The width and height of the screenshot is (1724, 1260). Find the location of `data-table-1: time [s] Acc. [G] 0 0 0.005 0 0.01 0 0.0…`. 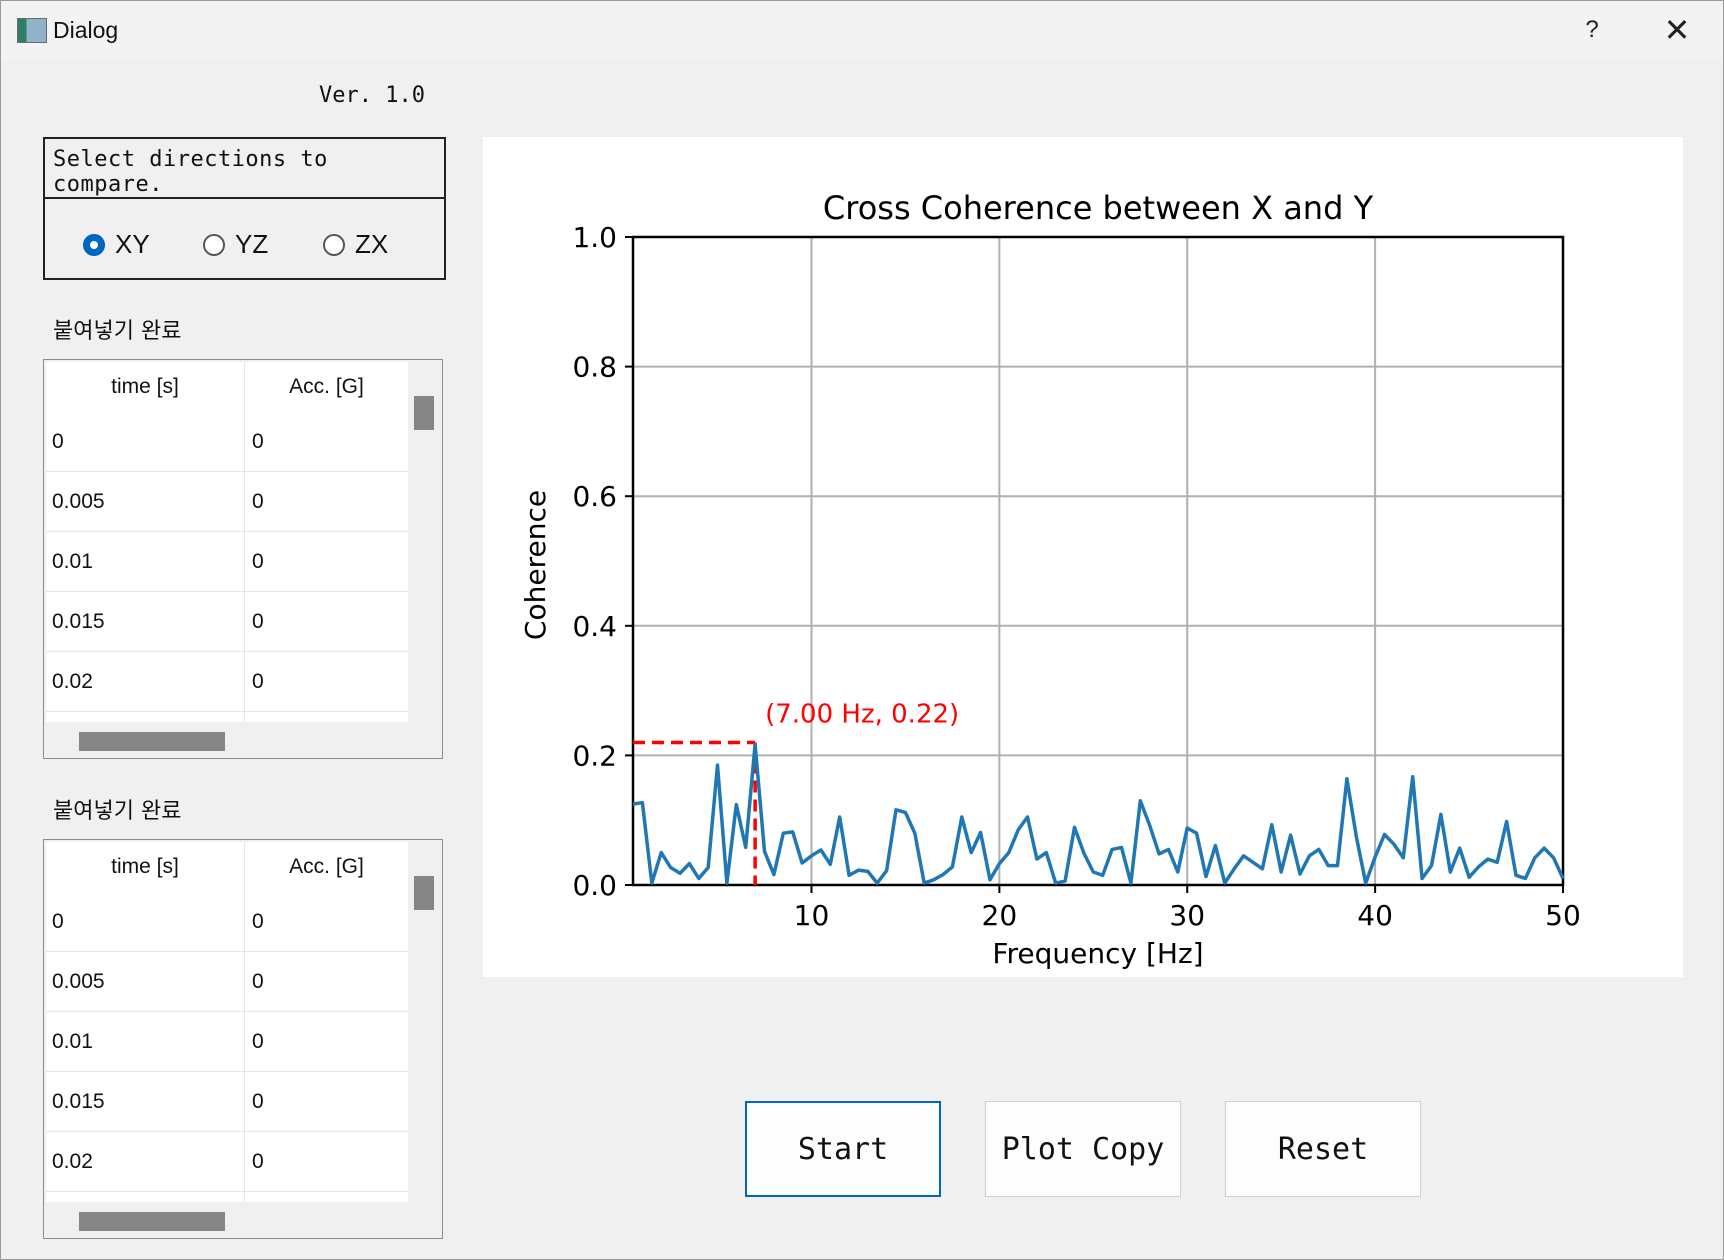

data-table-1: time [s] Acc. [G] 0 0 0.005 0 0.01 0 0.0… is located at coordinates (243, 559).